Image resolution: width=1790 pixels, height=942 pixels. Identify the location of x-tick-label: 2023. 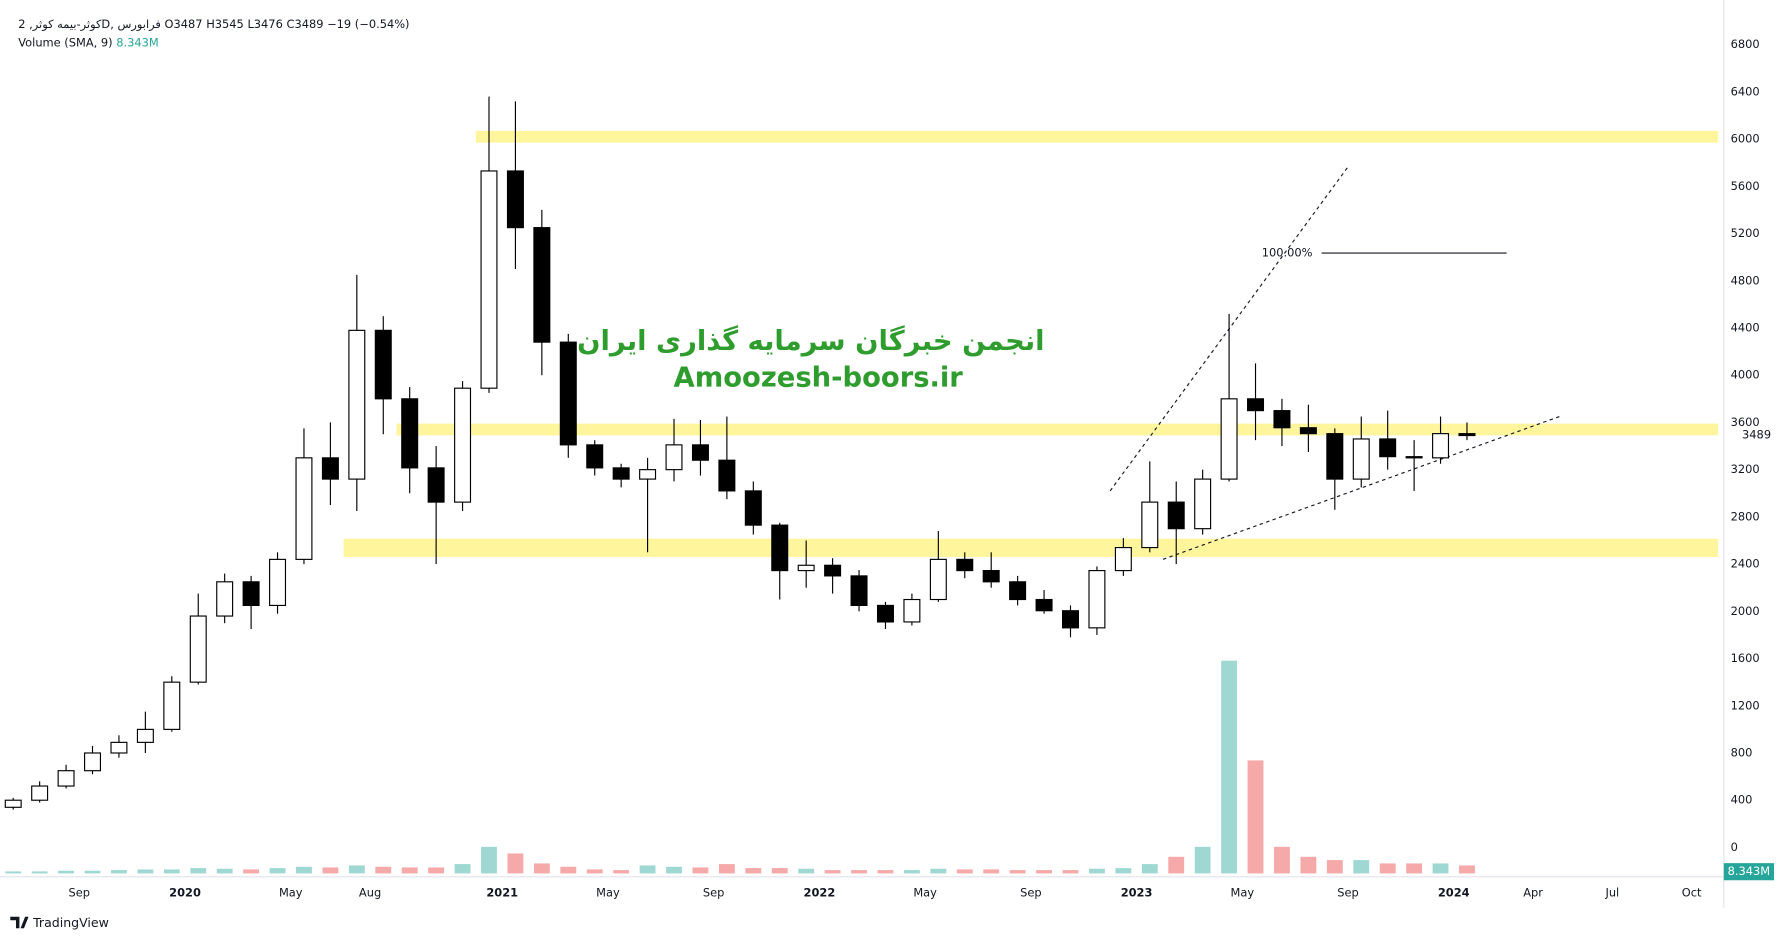
(1137, 892).